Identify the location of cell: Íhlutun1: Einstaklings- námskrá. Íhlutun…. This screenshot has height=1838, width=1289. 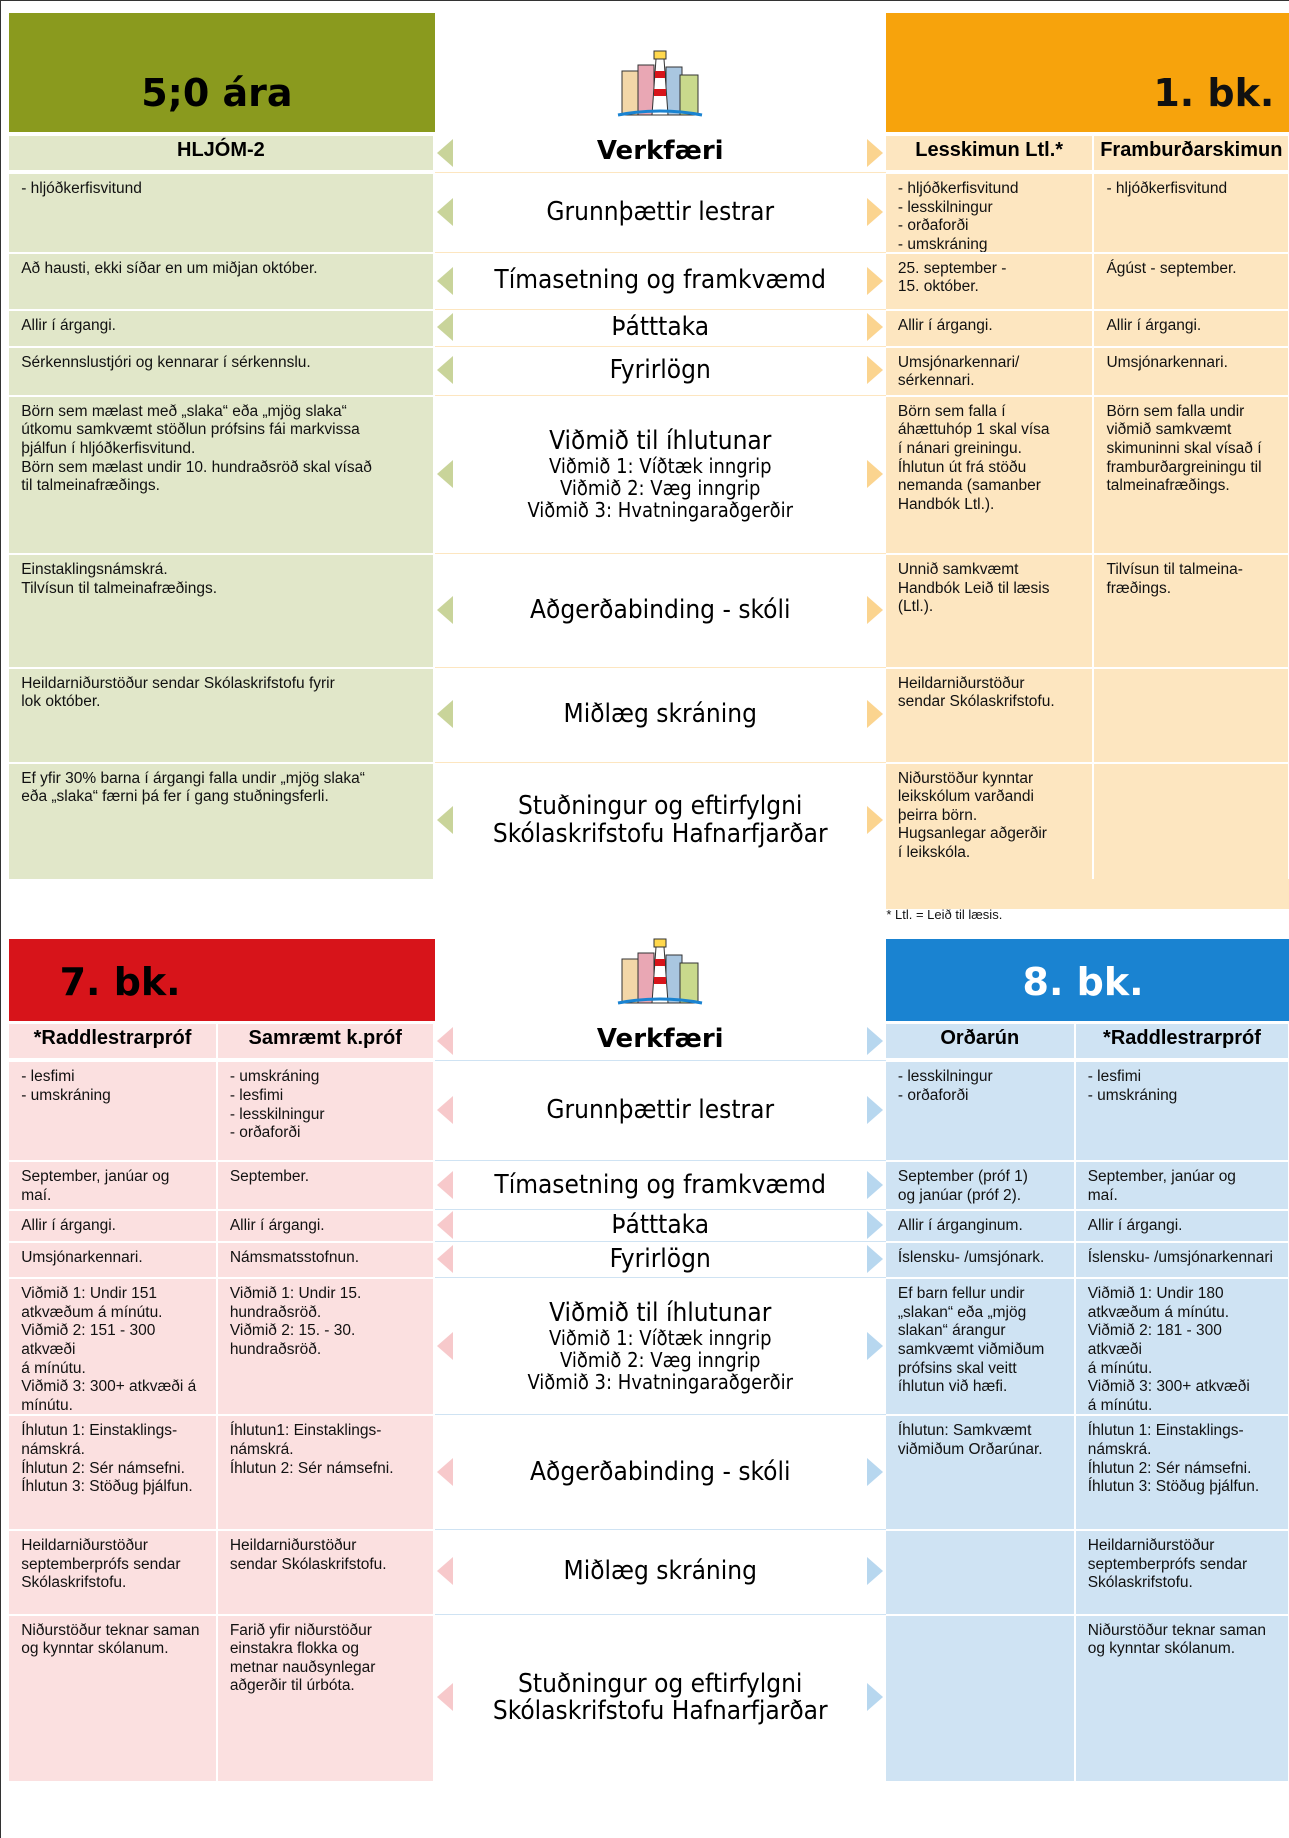
(326, 1472).